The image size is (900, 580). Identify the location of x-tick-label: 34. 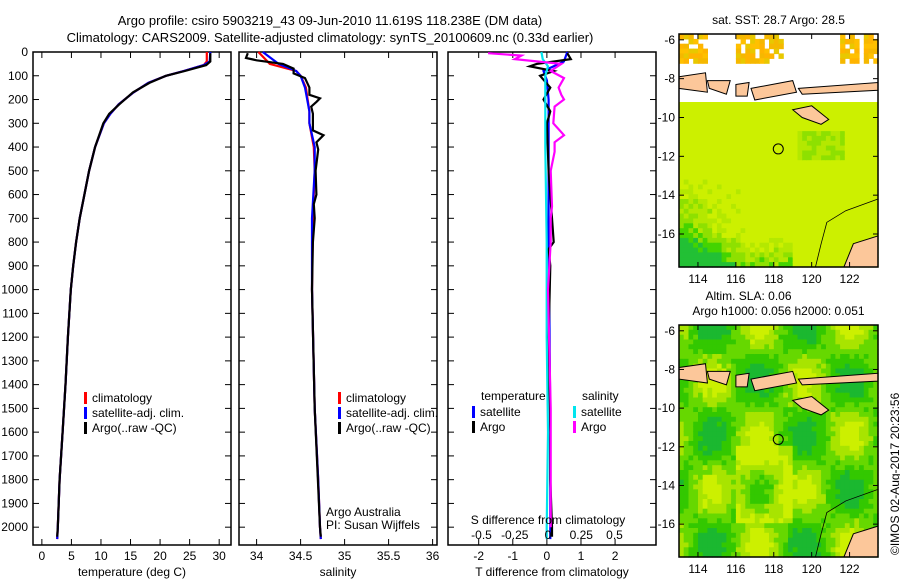
(257, 556).